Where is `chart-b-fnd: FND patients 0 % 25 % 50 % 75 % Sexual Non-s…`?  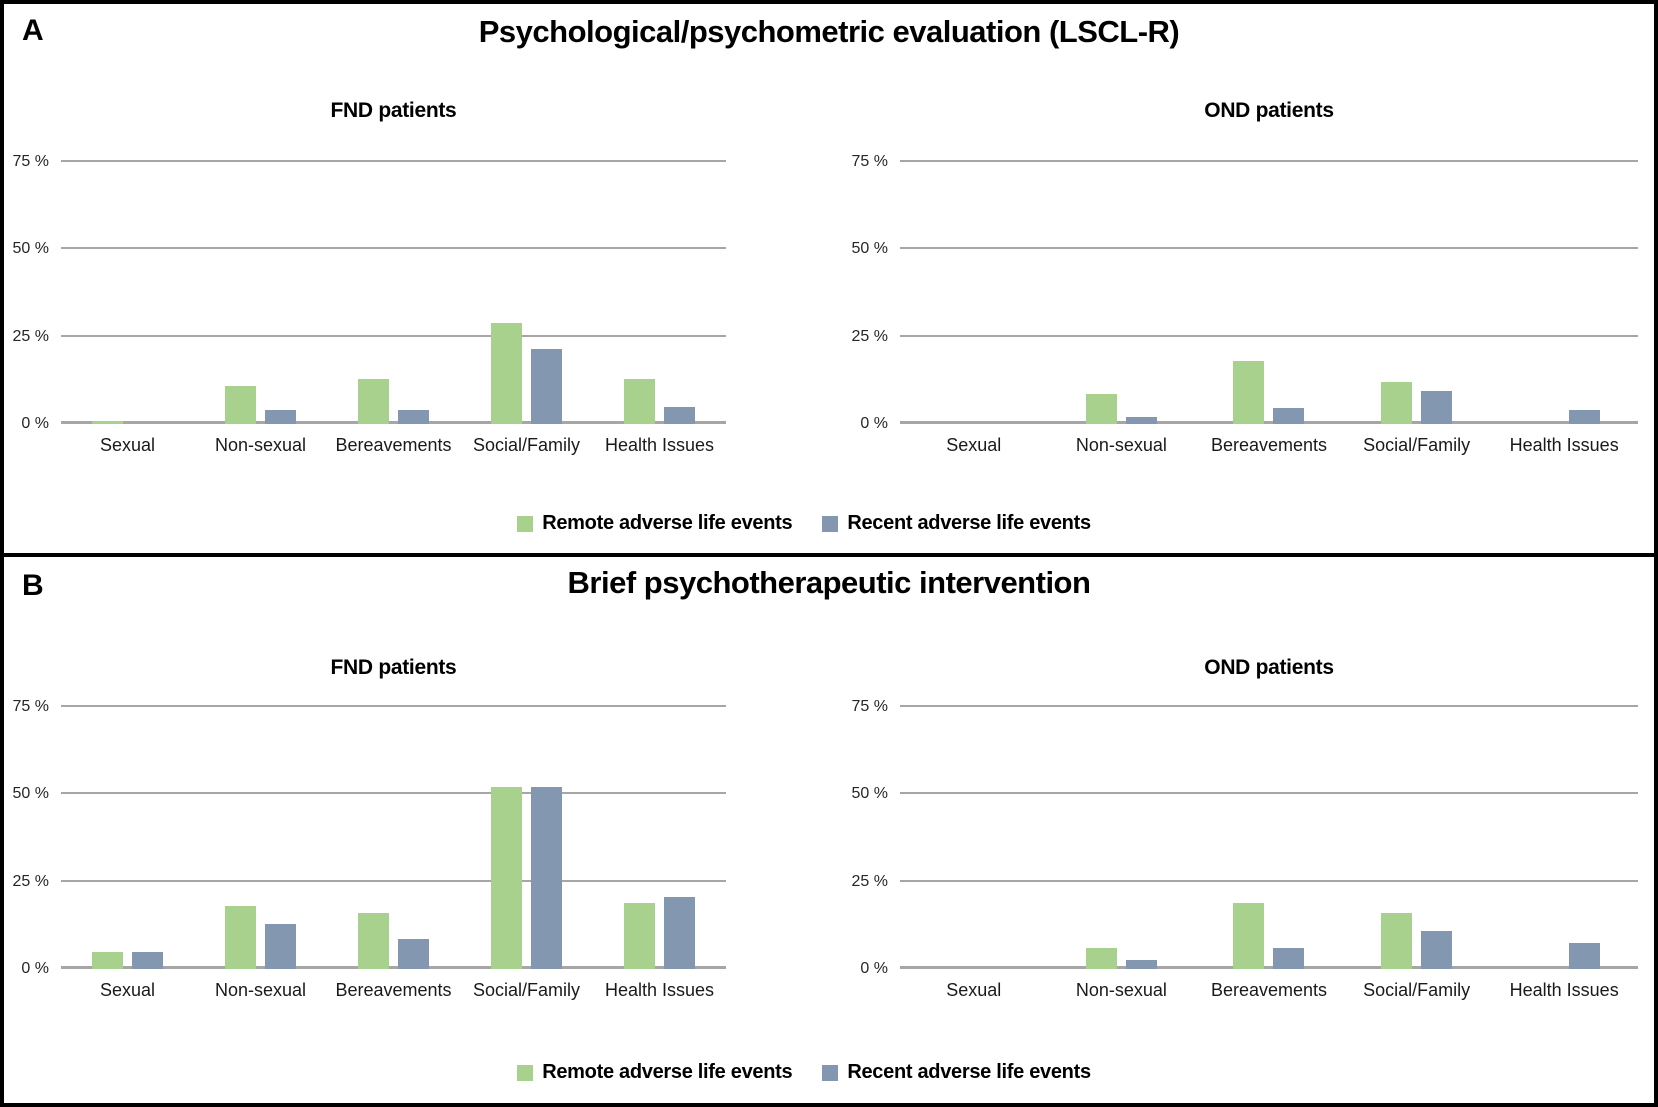 chart-b-fnd: FND patients 0 % 25 % 50 % 75 % Sexual Non-s… is located at coordinates (365, 828).